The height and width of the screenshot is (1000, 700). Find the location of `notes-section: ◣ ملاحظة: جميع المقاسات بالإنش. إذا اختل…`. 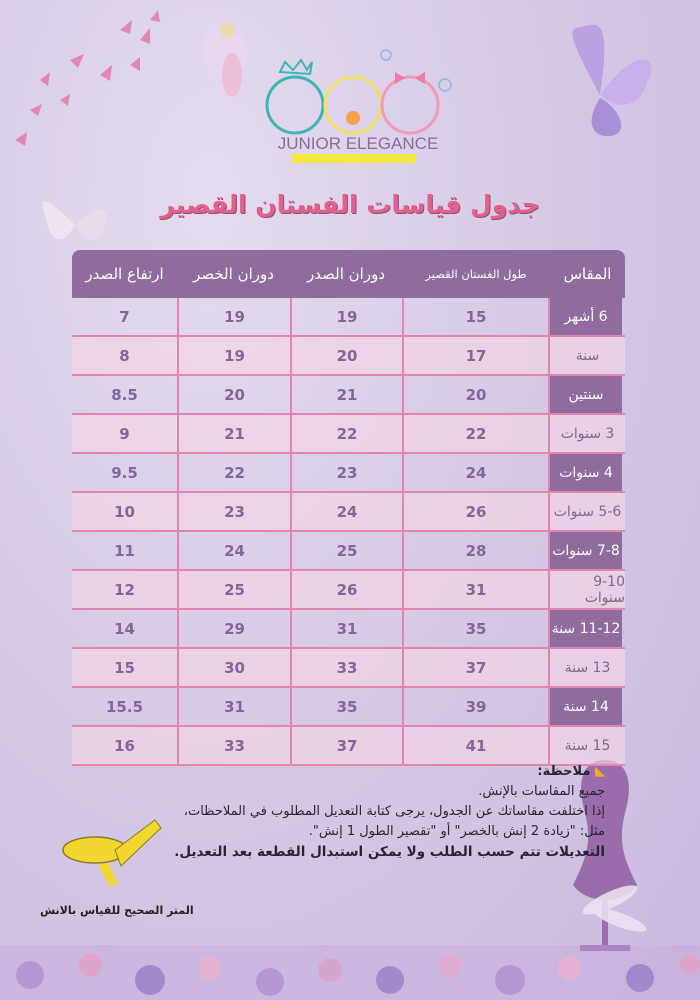

notes-section: ◣ ملاحظة: جميع المقاسات بالإنش. إذا اختل… is located at coordinates (305, 812).